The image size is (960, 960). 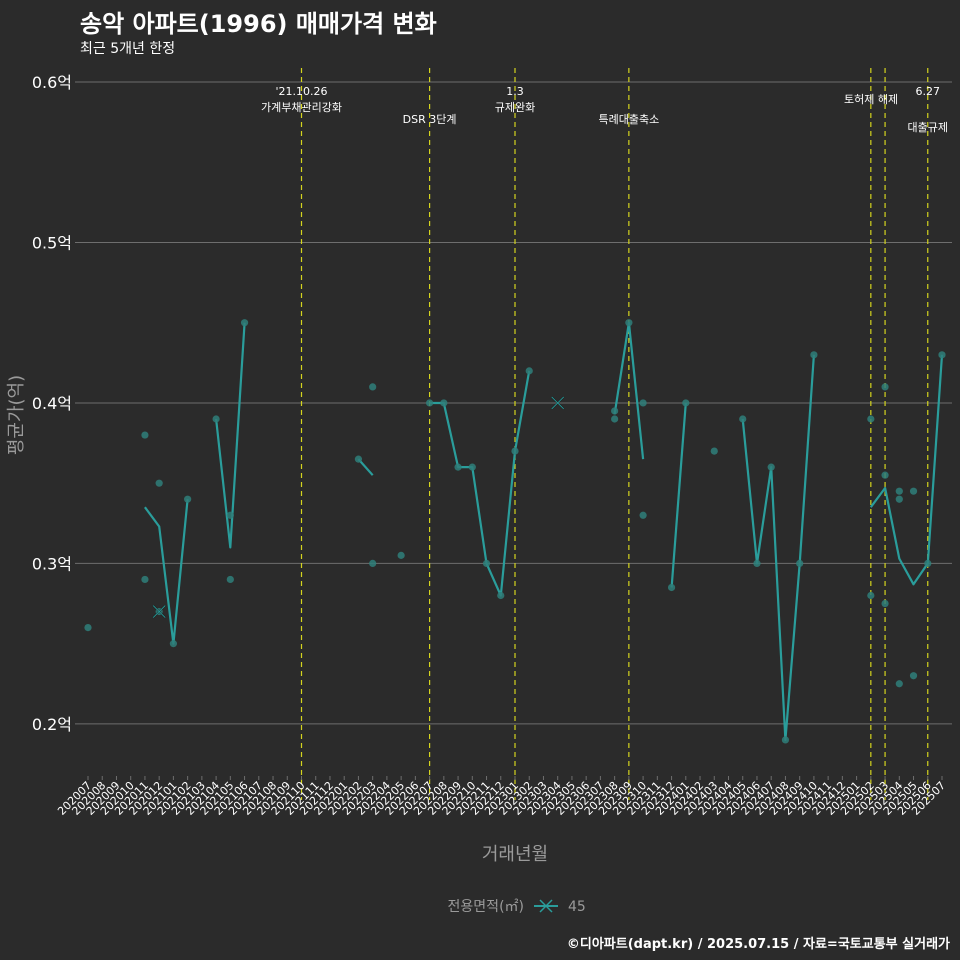 I want to click on y-tick-label: 0.6억, so click(x=52, y=82).